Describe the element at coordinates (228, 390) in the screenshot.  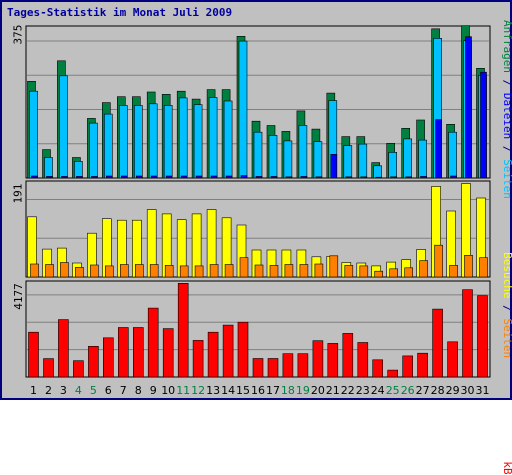
I see `day-label-14: 14` at that location.